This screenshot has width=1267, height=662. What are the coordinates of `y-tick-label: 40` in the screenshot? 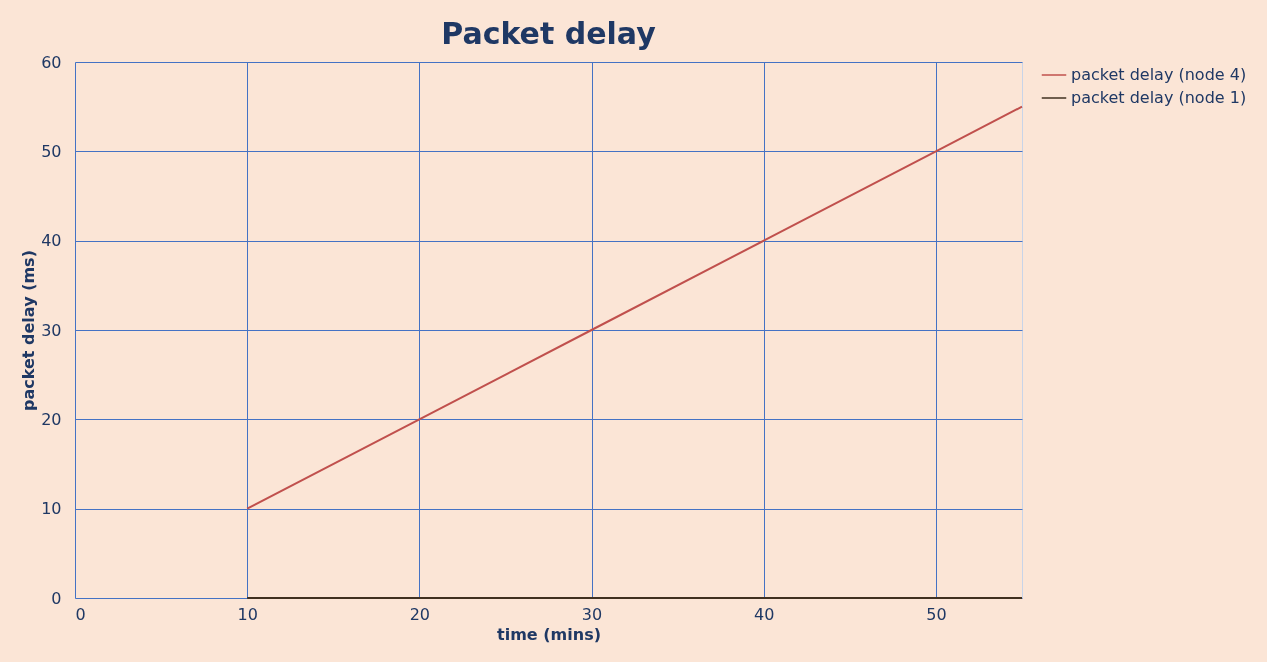 It's located at (51, 241).